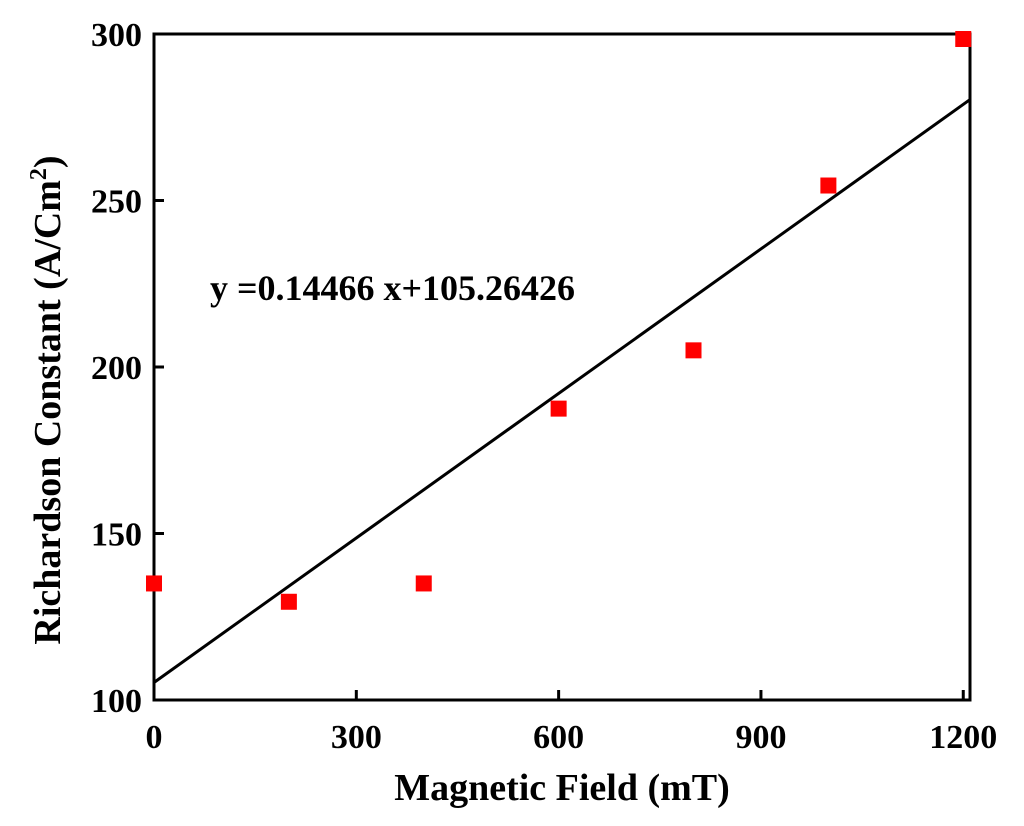 The height and width of the screenshot is (826, 1024). Describe the element at coordinates (558, 737) in the screenshot. I see `x-tick-label: 600` at that location.